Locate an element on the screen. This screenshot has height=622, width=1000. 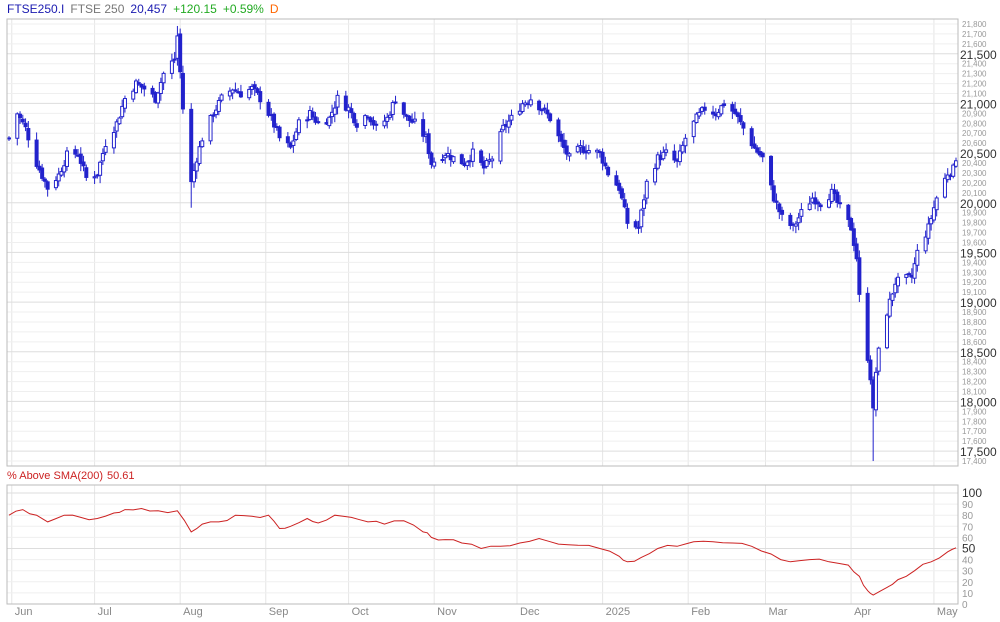
symbol-label: FTSE250.I is located at coordinates (36, 9).